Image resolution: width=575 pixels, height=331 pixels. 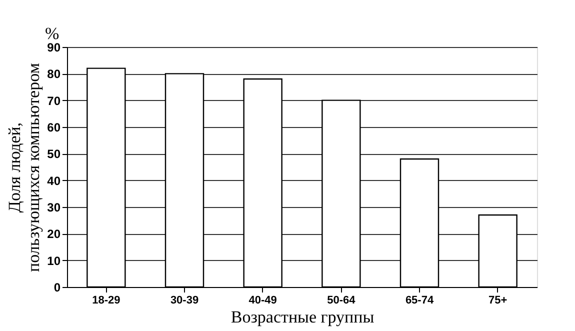 I want to click on y-tick-label: 30, so click(x=54, y=207).